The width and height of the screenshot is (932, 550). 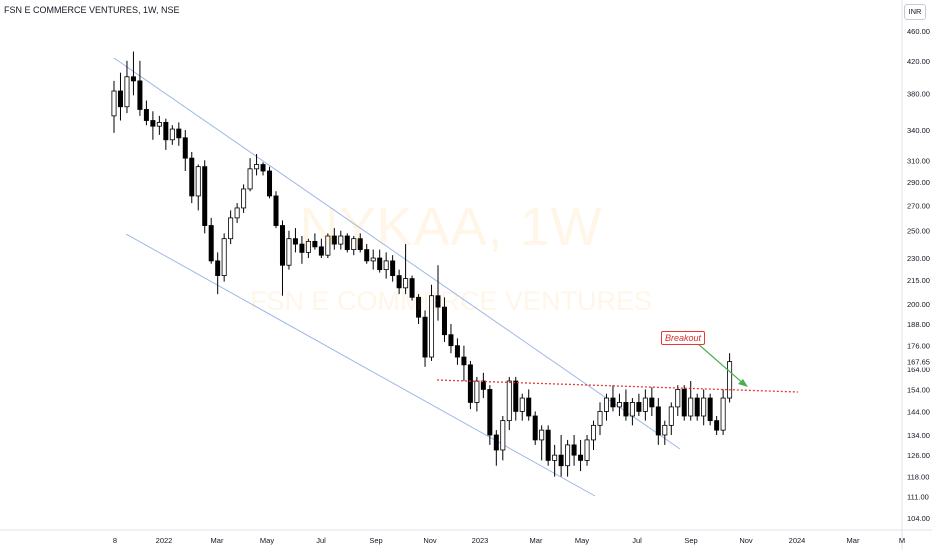 I want to click on price-tick-label: 126.00, so click(x=918, y=455).